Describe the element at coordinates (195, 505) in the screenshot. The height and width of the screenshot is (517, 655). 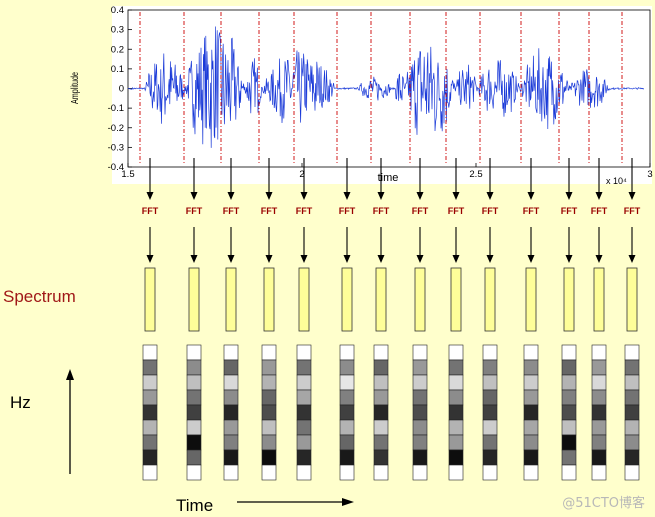
I see `time-label: Time` at that location.